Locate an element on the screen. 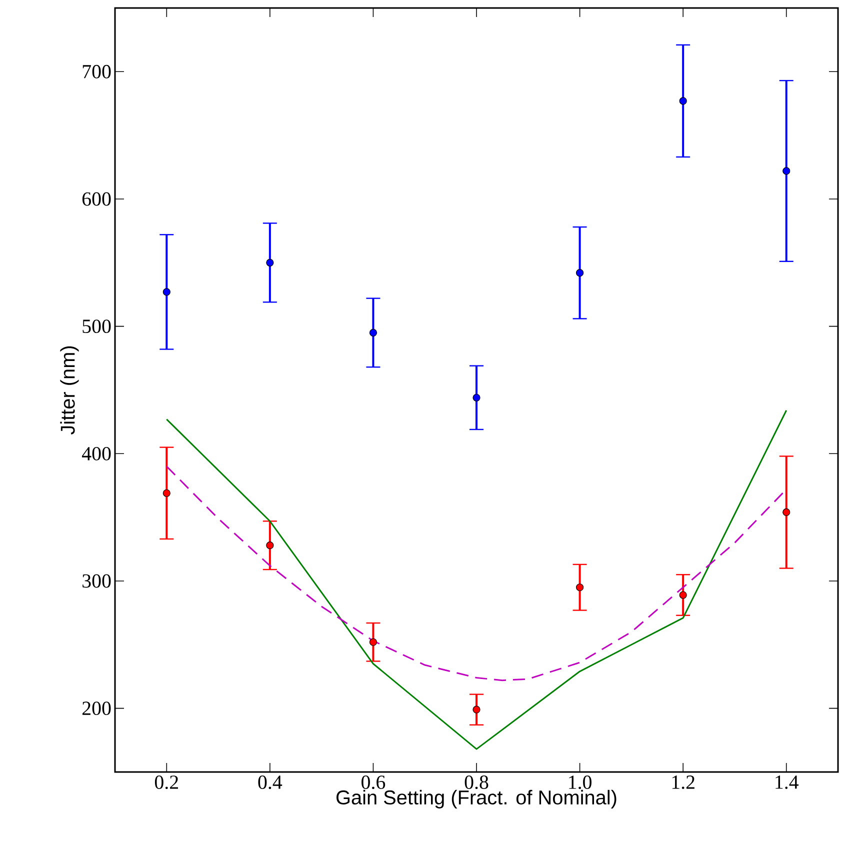 This screenshot has width=851, height=850. x-tick-label: 0.6 is located at coordinates (374, 783).